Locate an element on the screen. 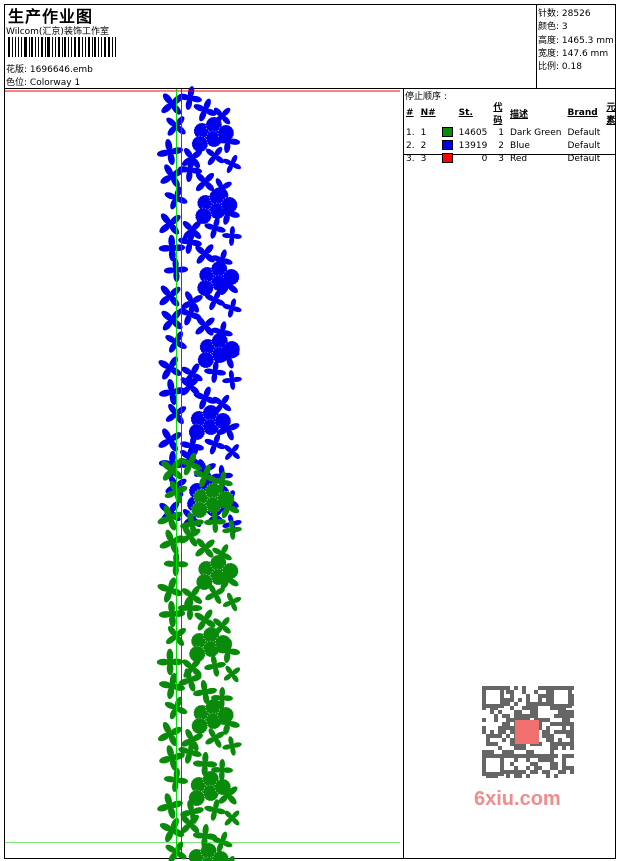 The image size is (620, 861). text-field: 2 is located at coordinates (501, 145).